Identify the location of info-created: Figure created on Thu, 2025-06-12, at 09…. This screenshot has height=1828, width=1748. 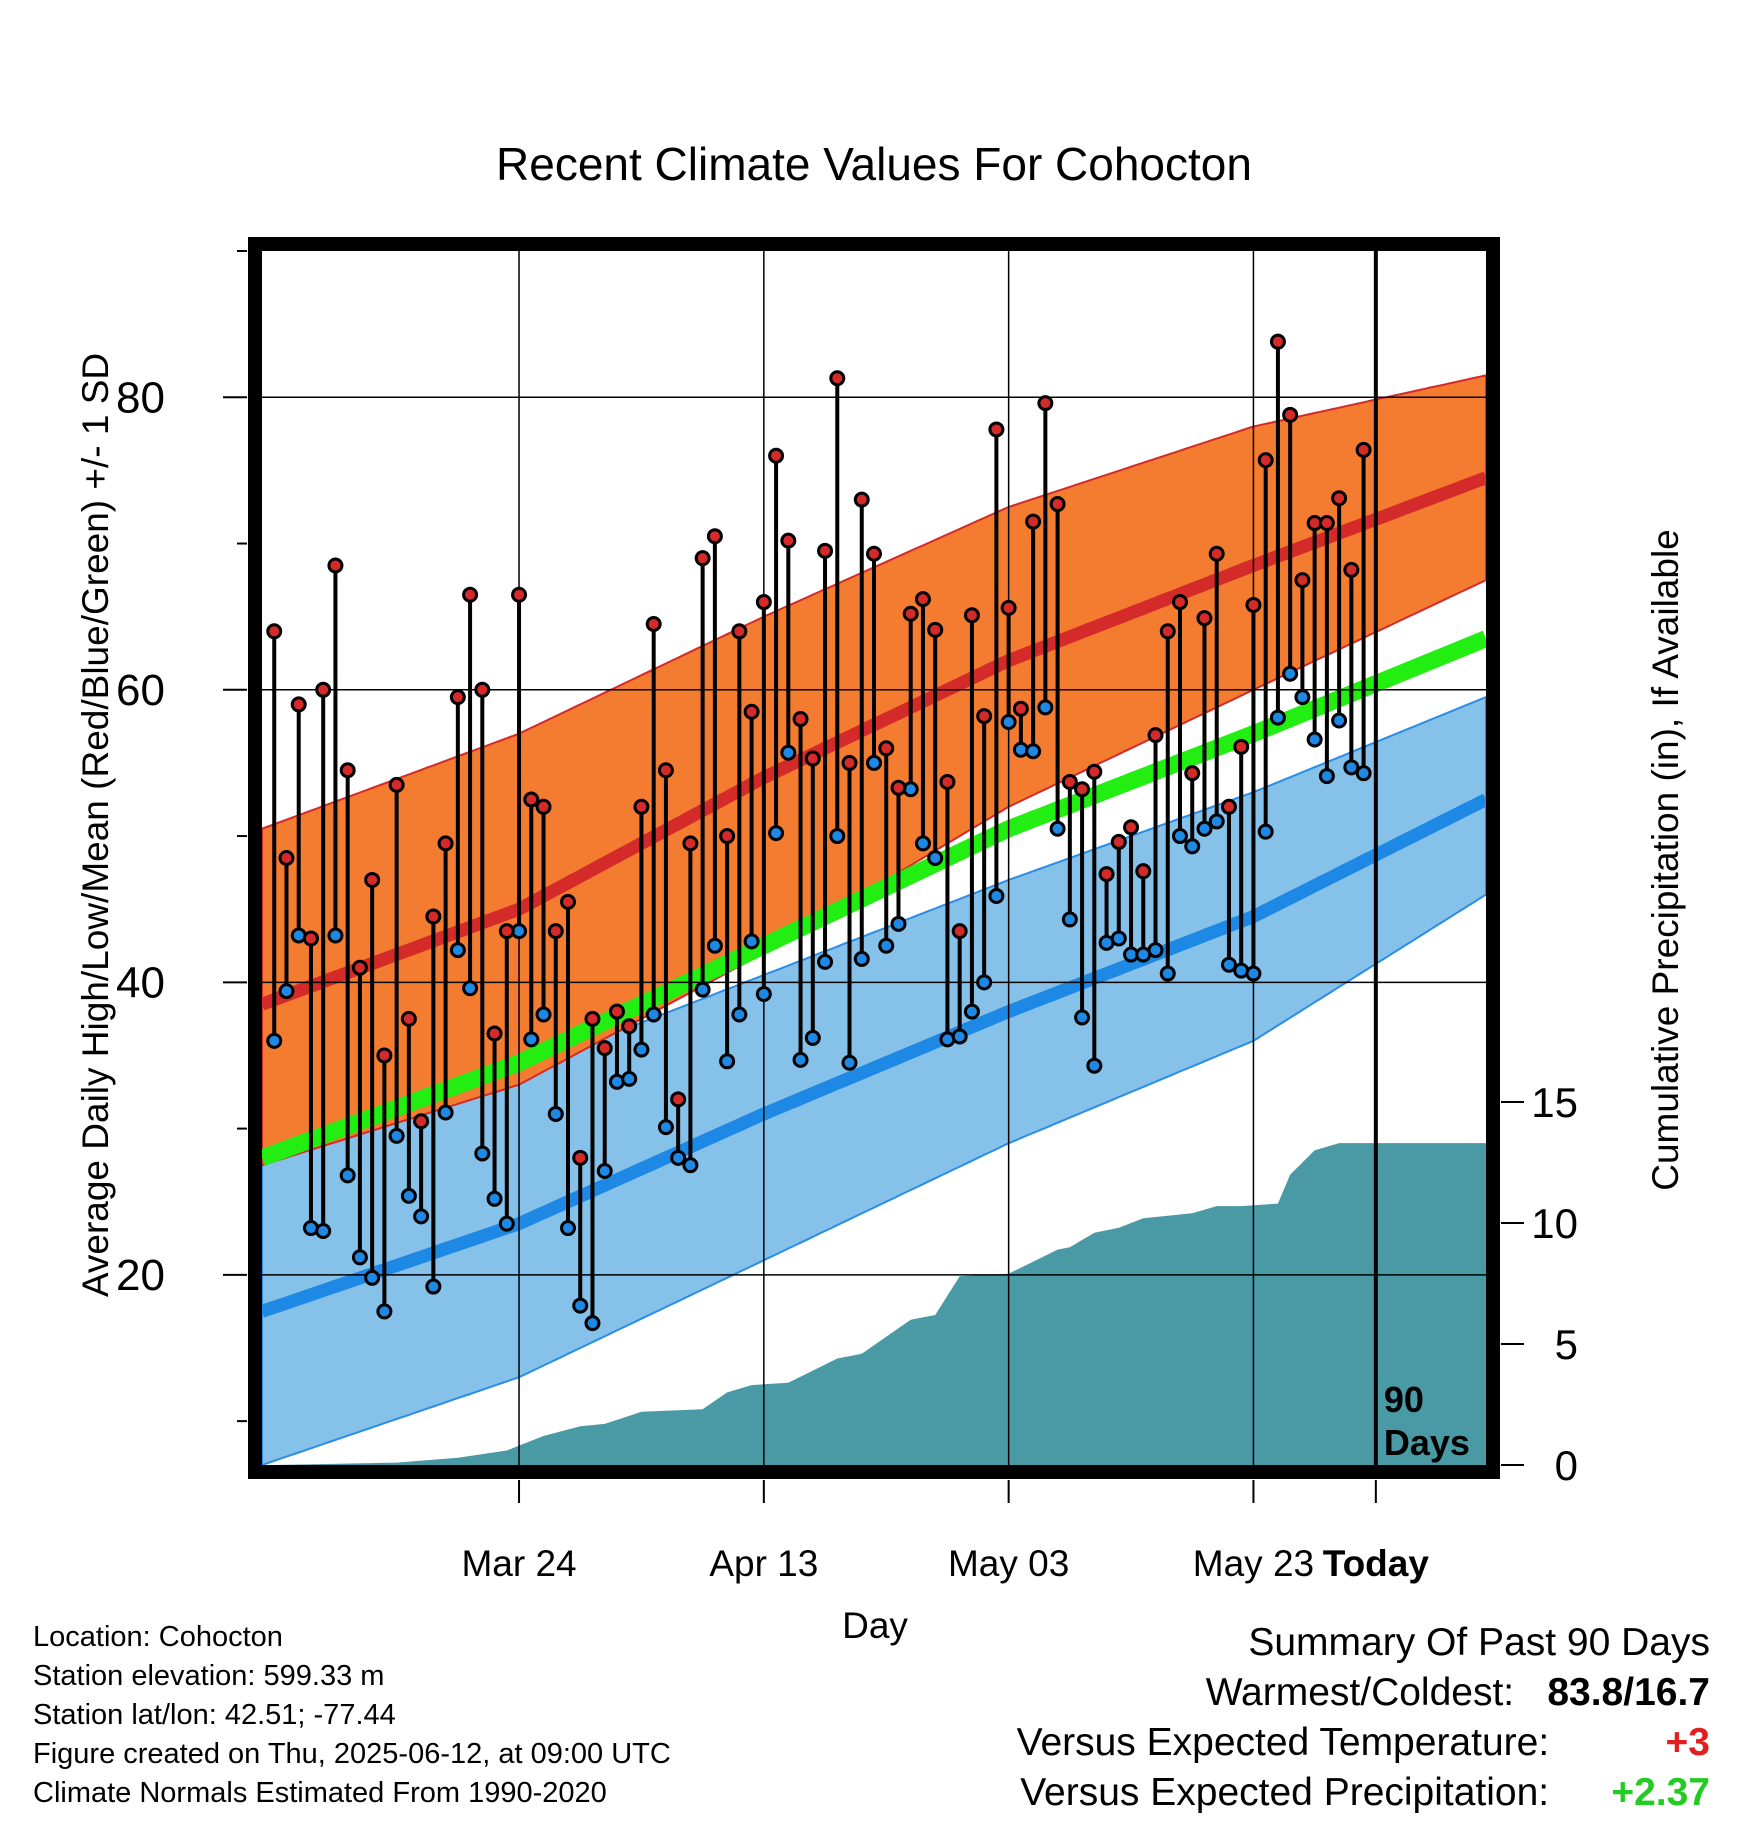
(352, 1754).